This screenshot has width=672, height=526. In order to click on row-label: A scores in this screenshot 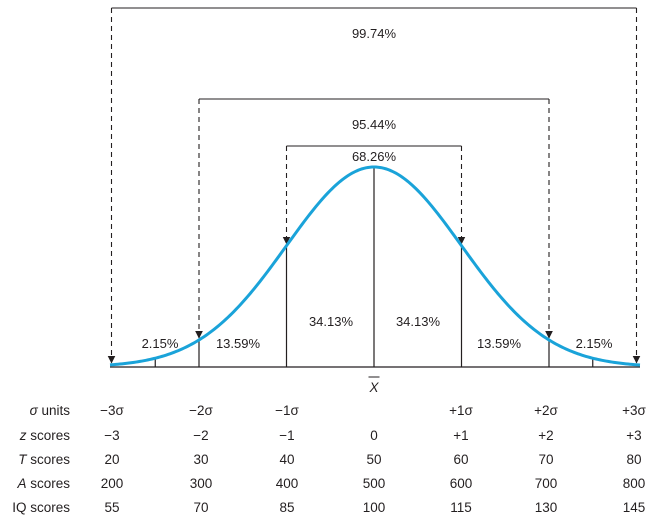, I will do `click(43, 483)`.